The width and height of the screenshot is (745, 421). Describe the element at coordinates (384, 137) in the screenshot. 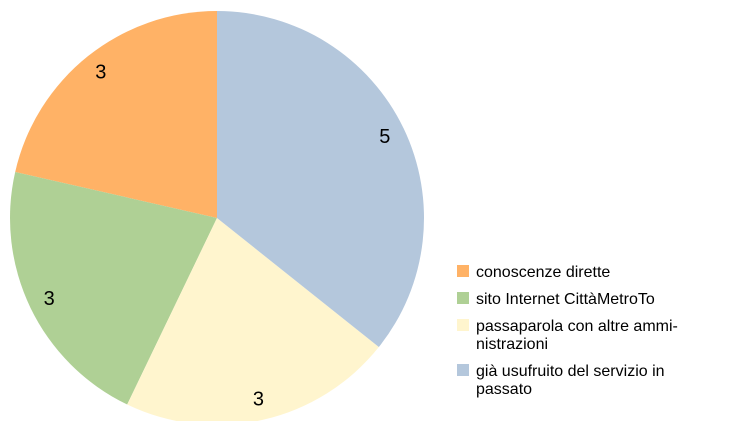

I see `slice-label: 5` at that location.